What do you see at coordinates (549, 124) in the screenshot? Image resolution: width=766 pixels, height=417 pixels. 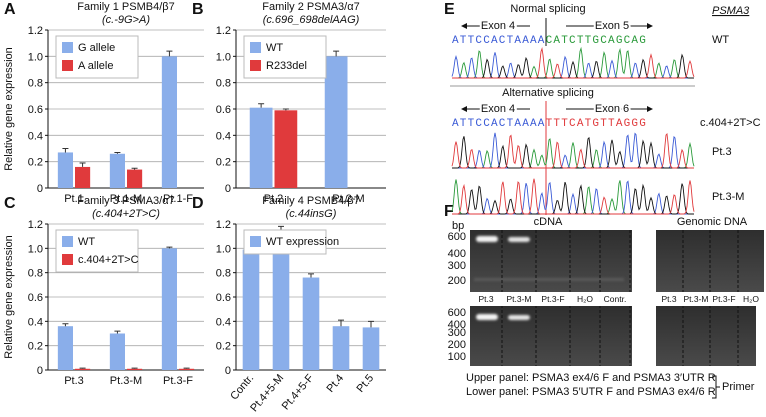 I see `sequence: ATTCCACTAAAATTTCATGTTAGGG` at bounding box center [549, 124].